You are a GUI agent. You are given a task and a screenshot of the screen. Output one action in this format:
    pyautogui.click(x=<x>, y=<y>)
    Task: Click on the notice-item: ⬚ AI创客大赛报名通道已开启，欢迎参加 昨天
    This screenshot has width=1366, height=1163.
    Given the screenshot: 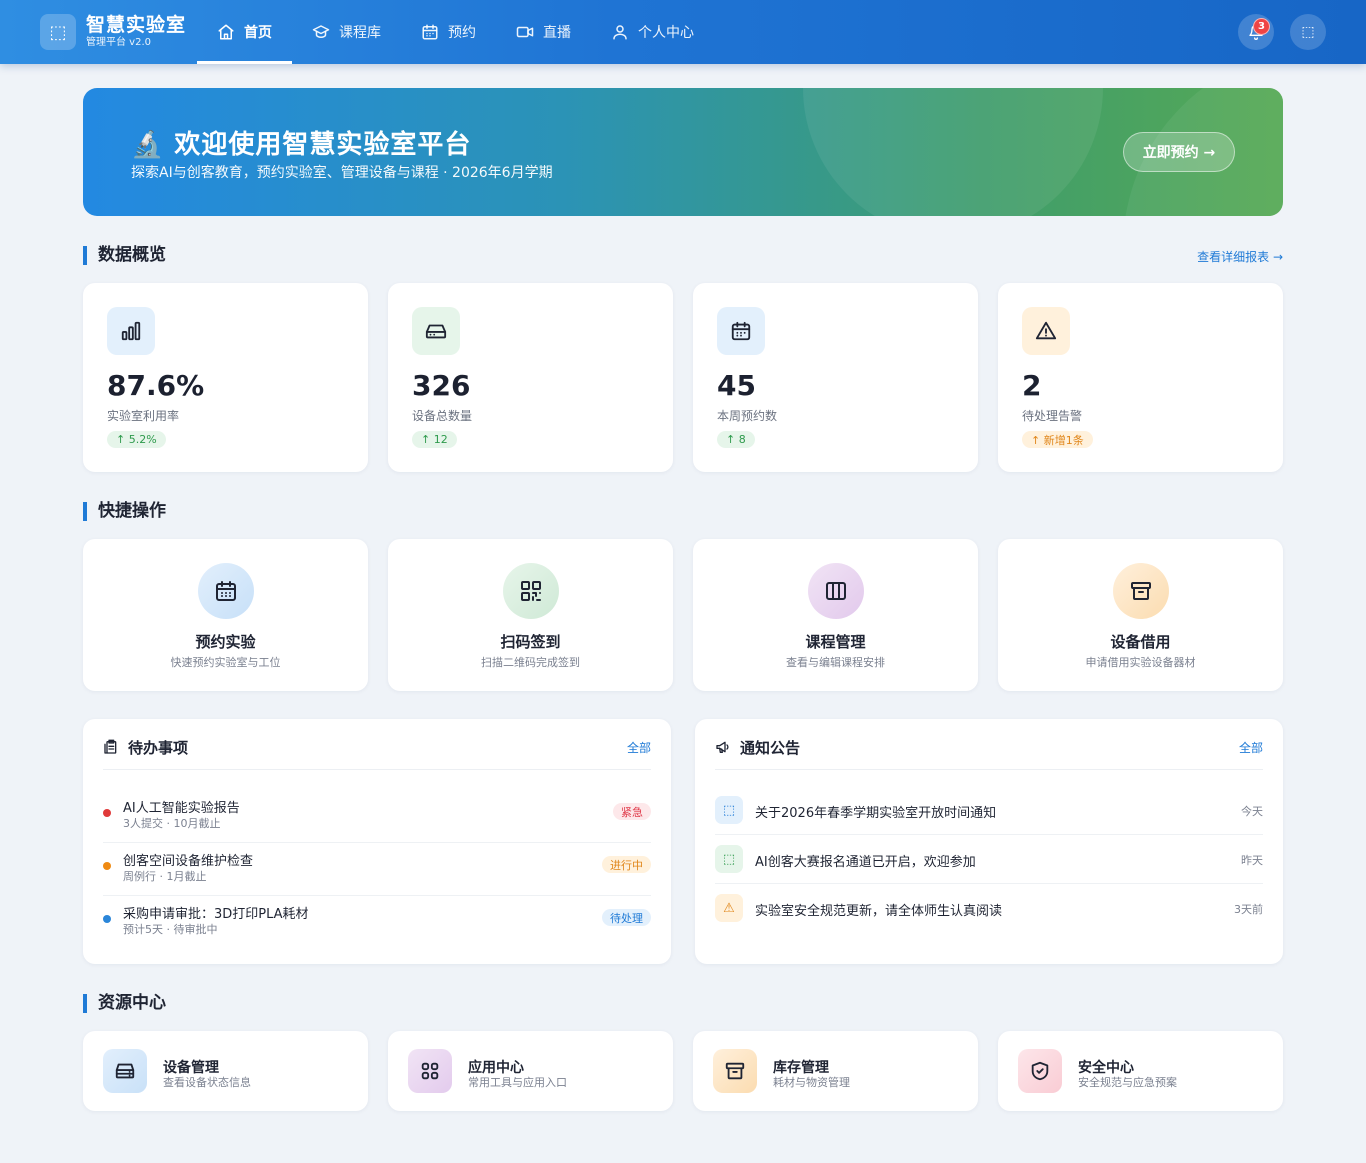 What is the action you would take?
    pyautogui.click(x=989, y=859)
    